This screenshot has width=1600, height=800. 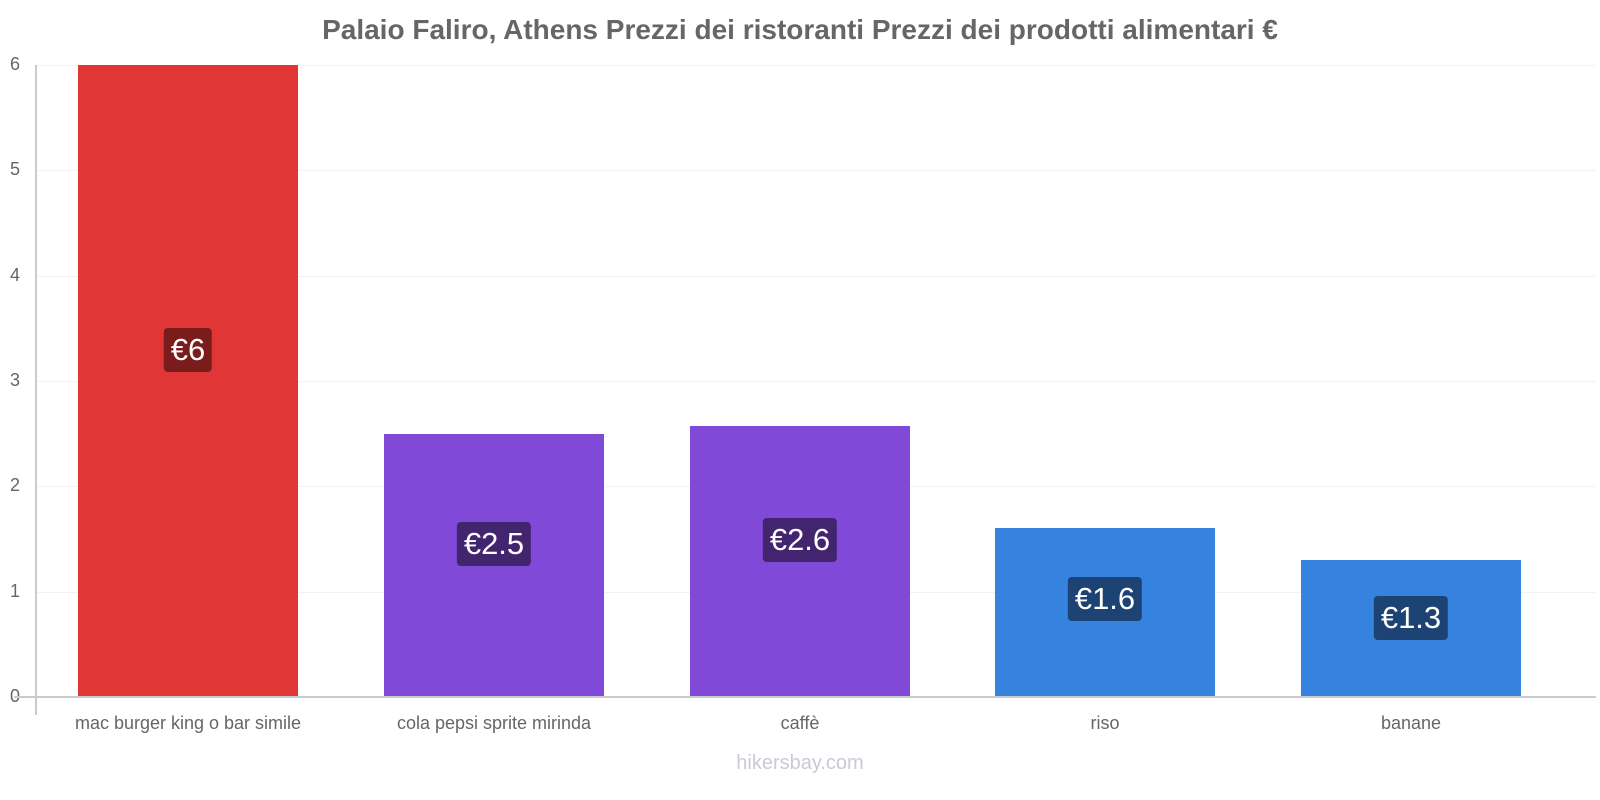 What do you see at coordinates (14, 485) in the screenshot?
I see `y-tick-2: 2` at bounding box center [14, 485].